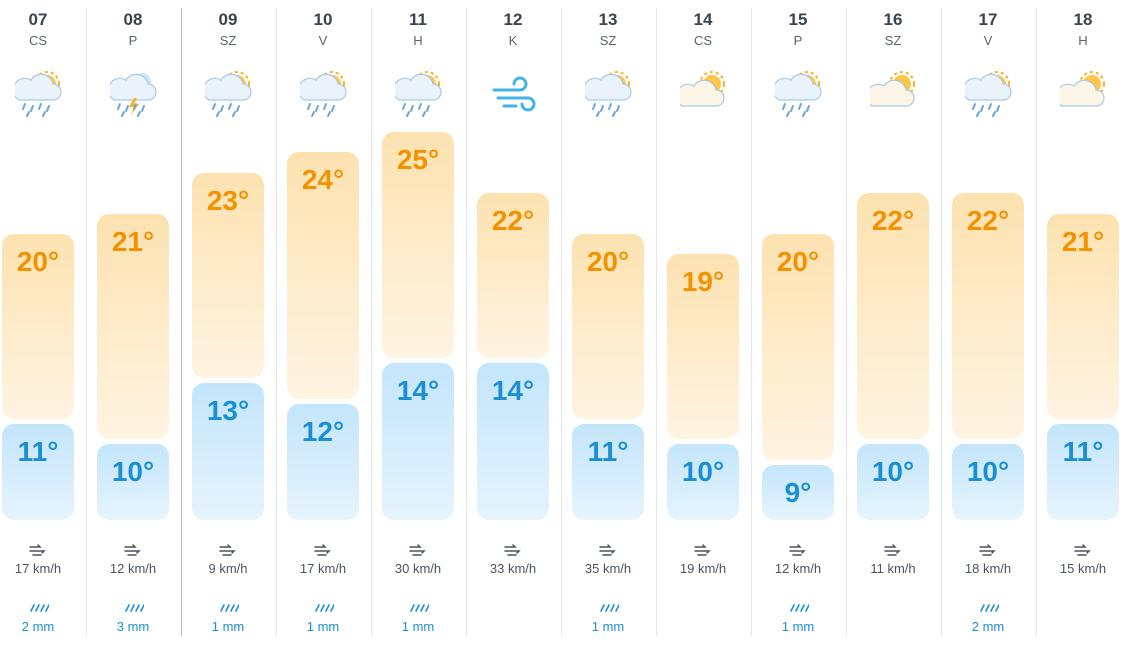 The height and width of the screenshot is (653, 1124). What do you see at coordinates (988, 626) in the screenshot?
I see `rain-amount: 2 mm` at bounding box center [988, 626].